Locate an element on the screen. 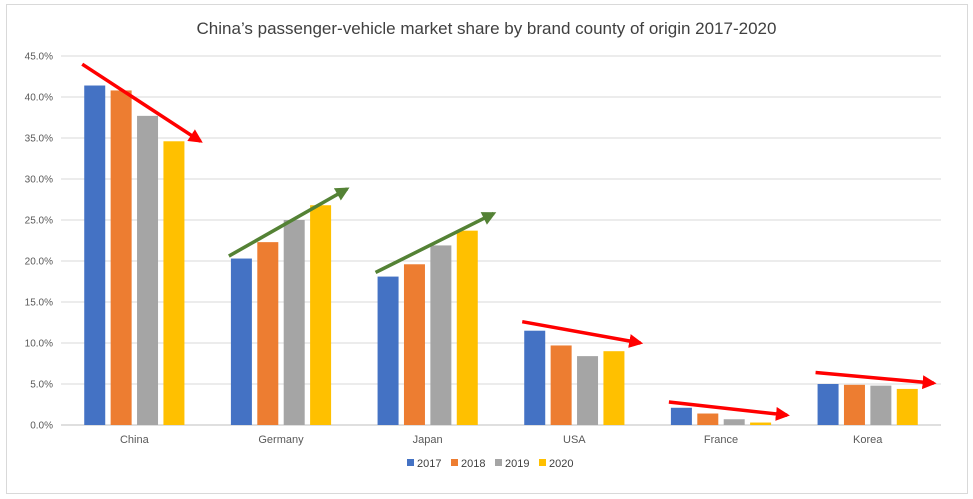  bar-france-2017 is located at coordinates (681, 416).